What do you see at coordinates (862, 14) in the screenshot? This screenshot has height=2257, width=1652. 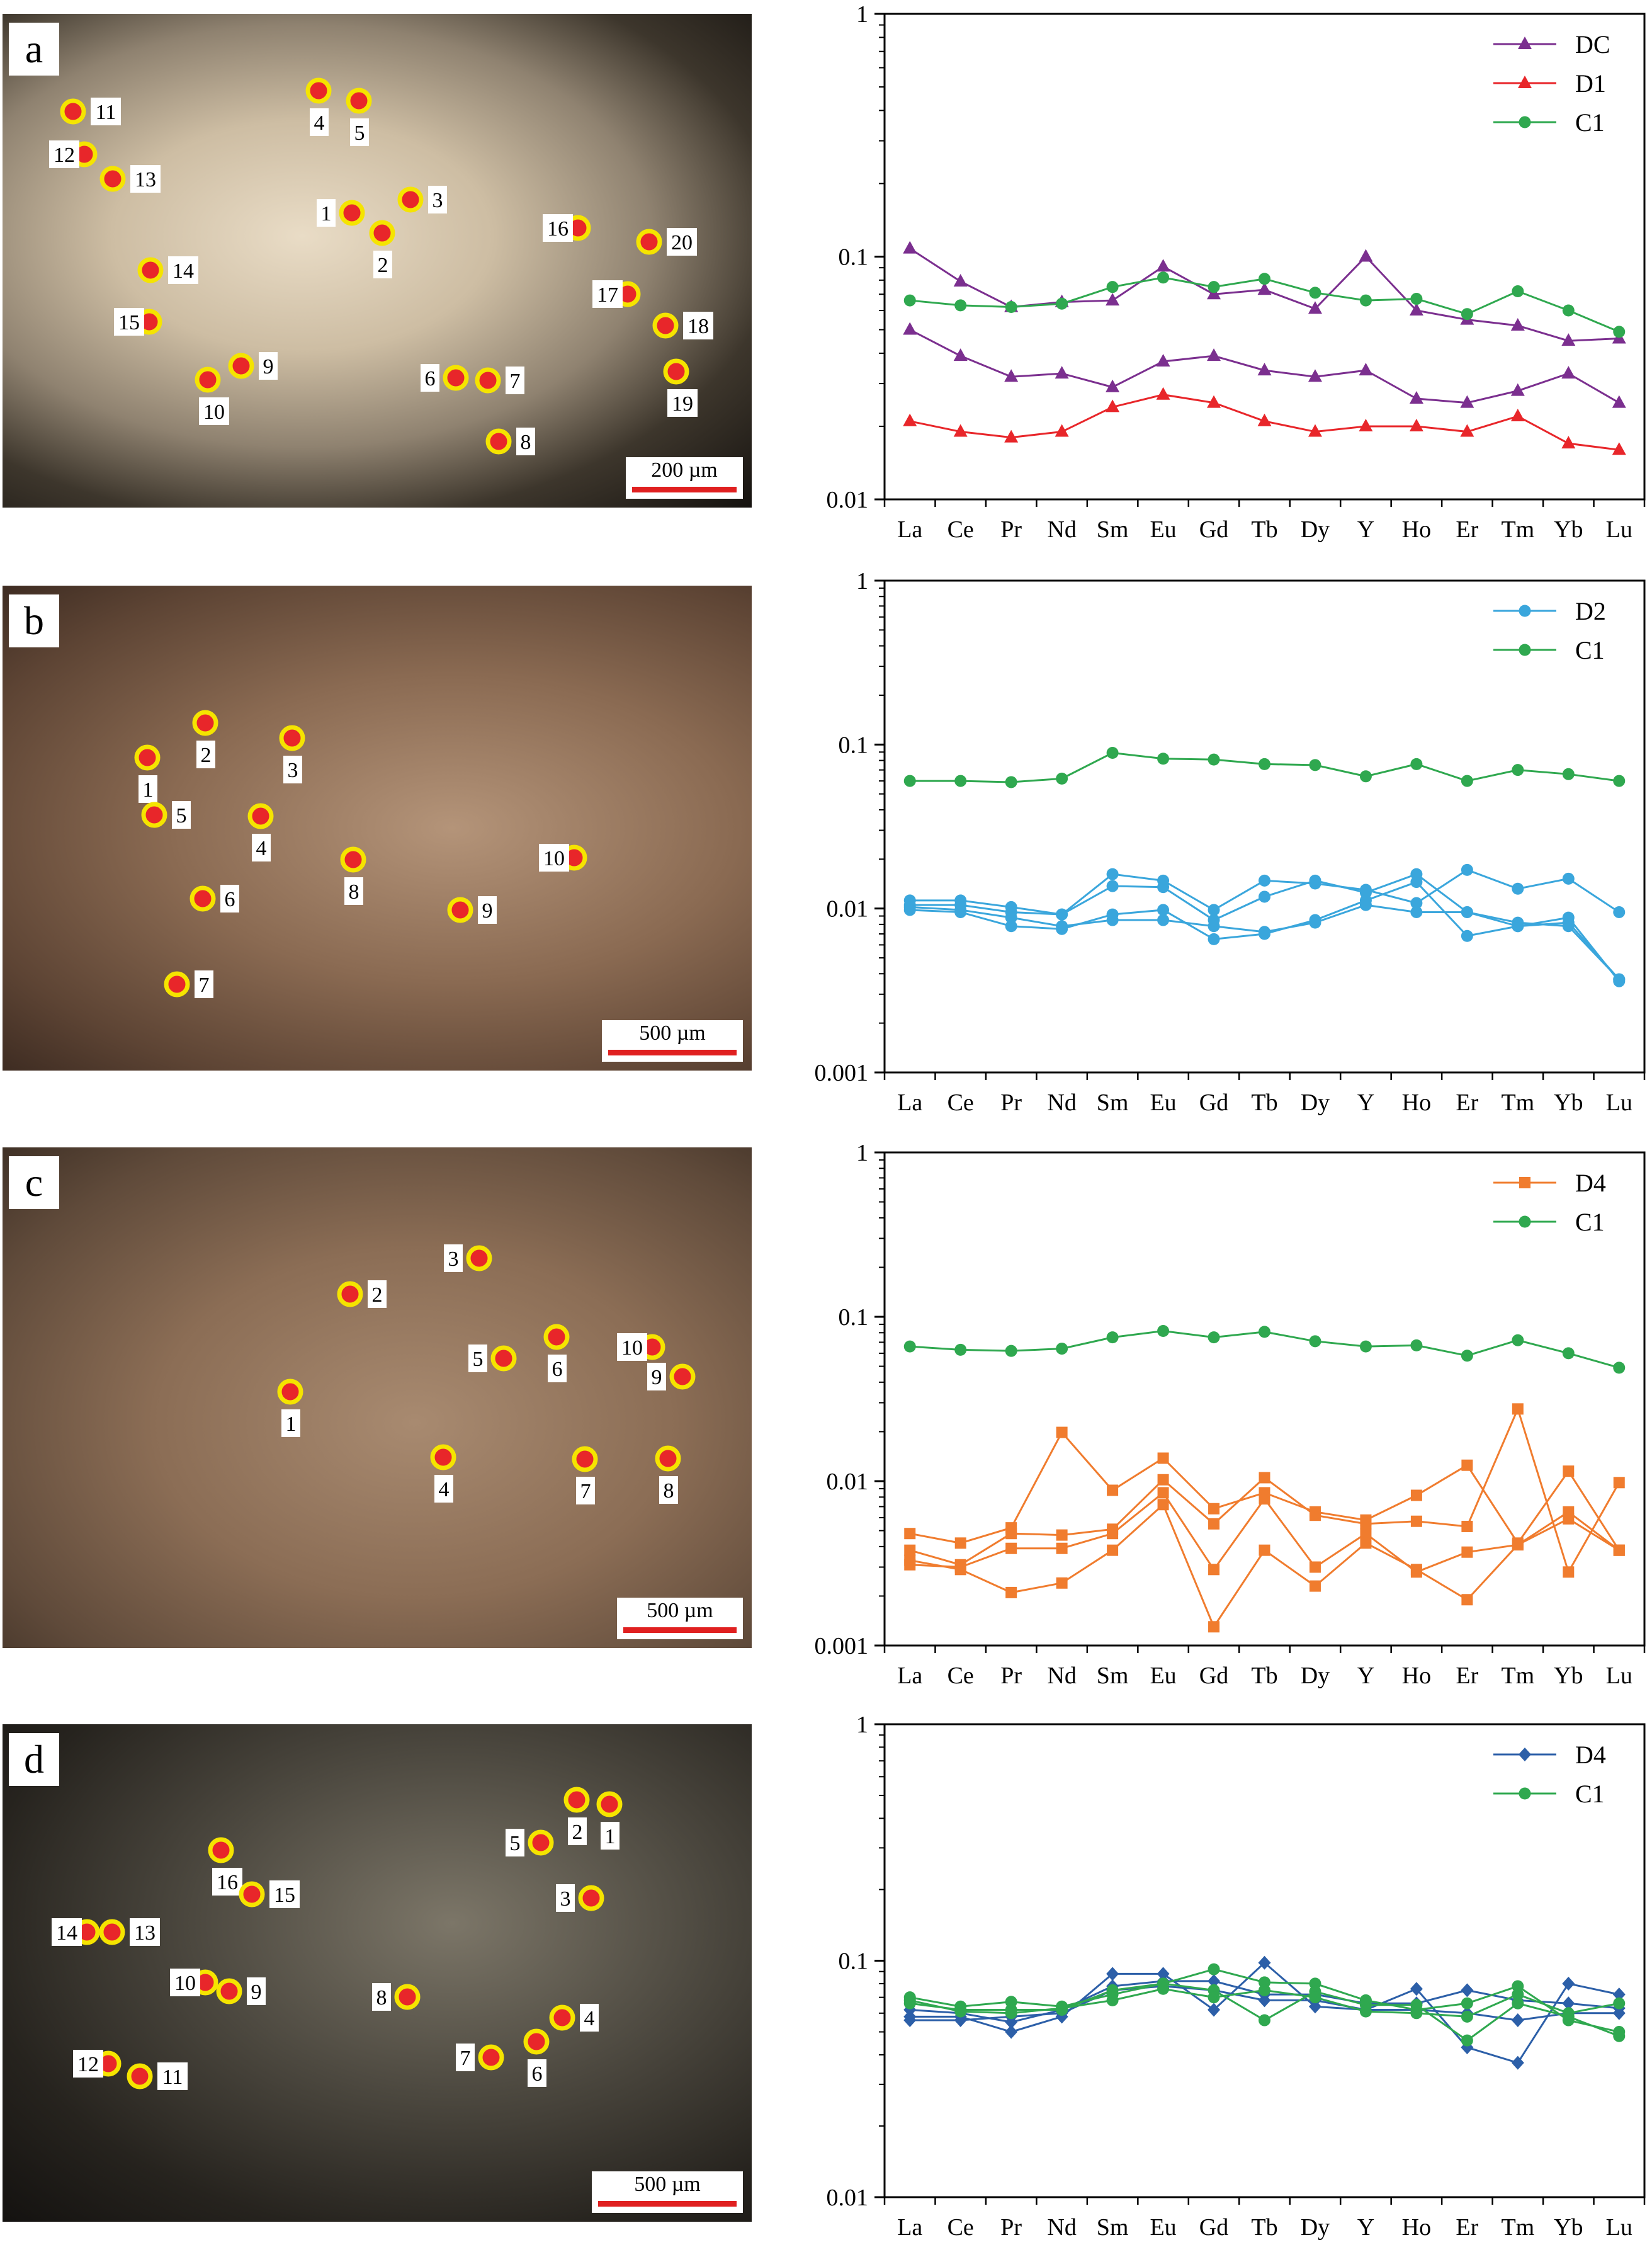 I see `y-tick-label: 1` at bounding box center [862, 14].